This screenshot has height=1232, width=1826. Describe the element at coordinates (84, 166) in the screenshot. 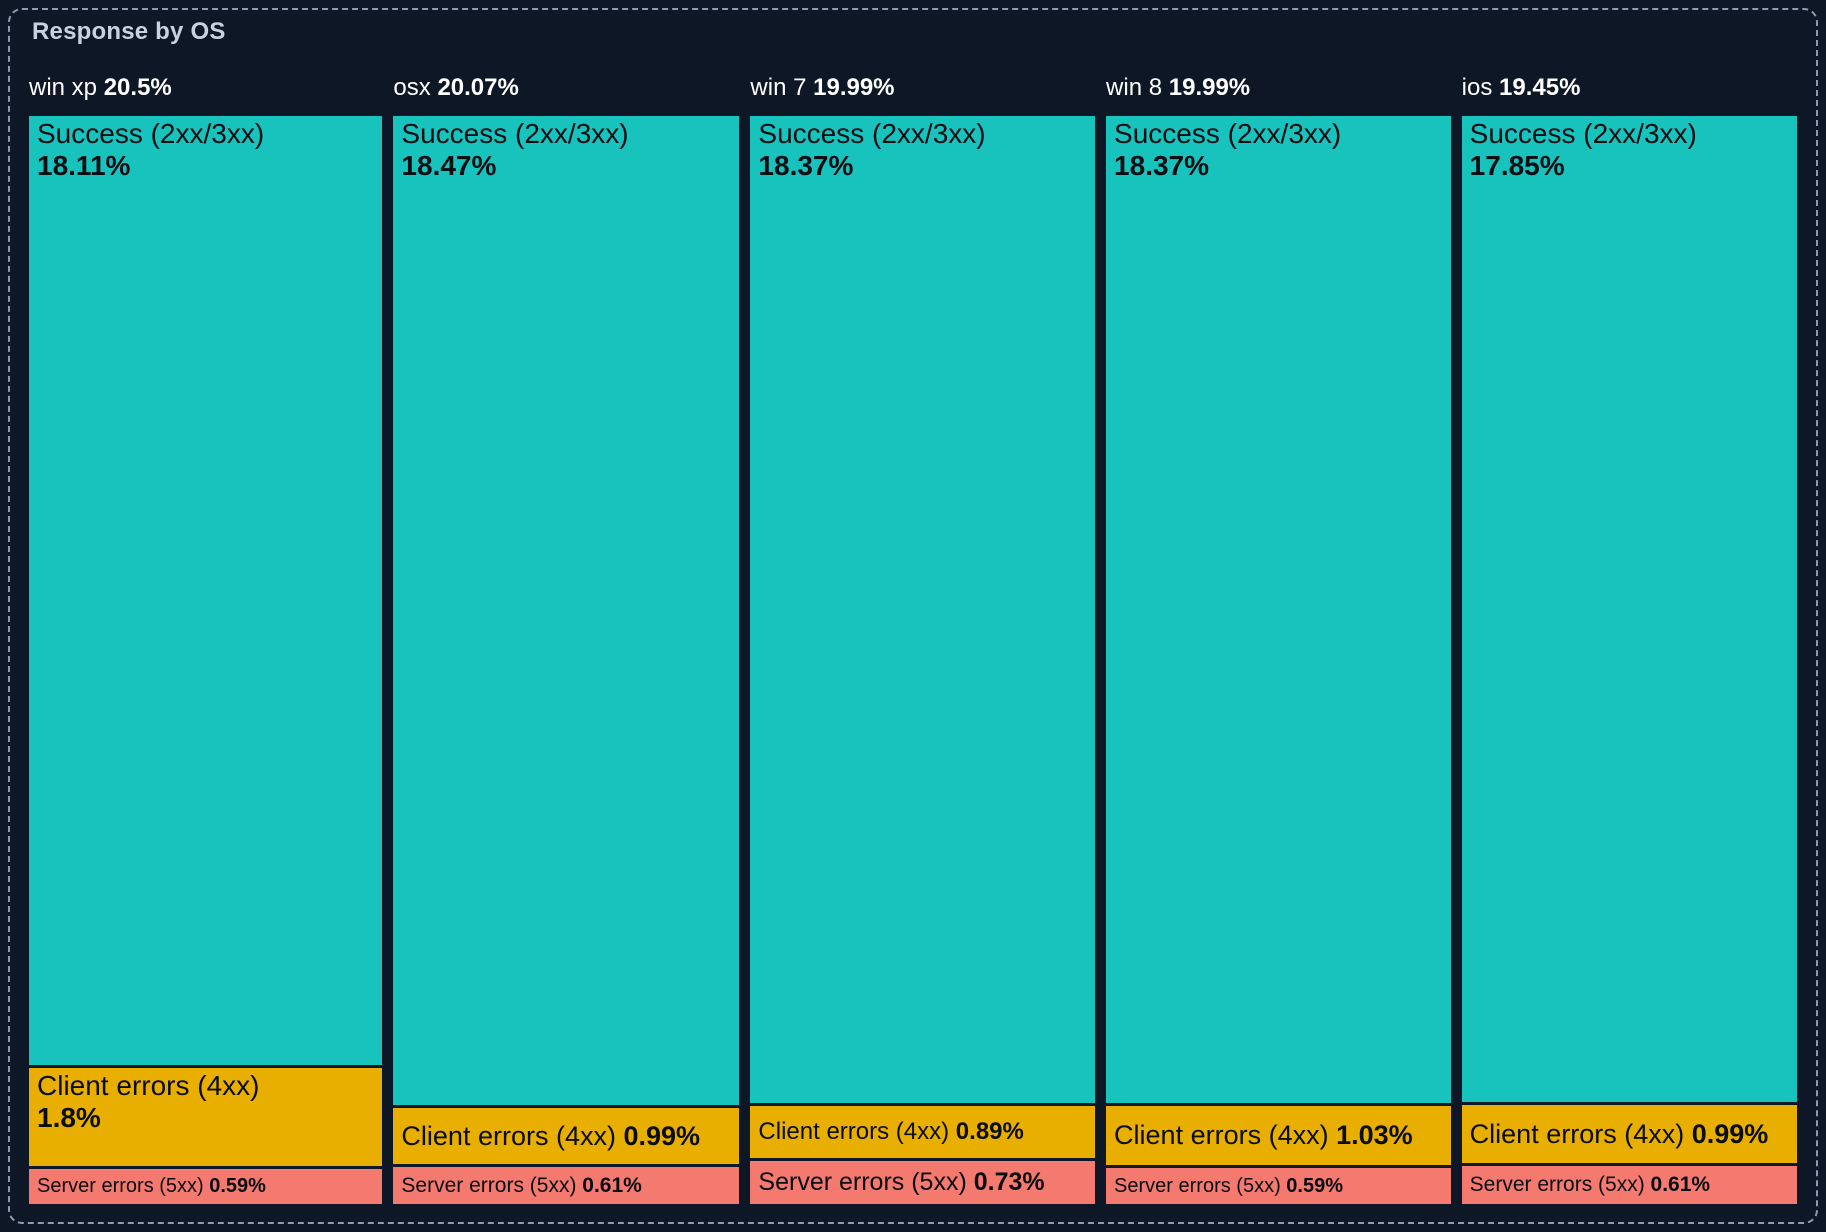

I see `cell-value: 18.11%` at that location.